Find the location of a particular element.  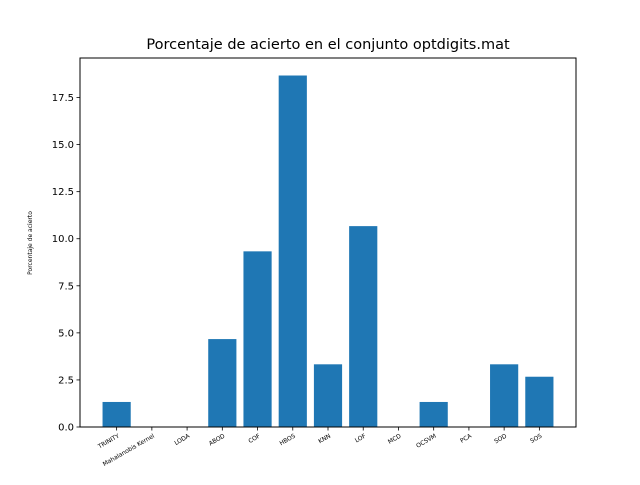

y-tick-label: 10.0 is located at coordinates (63, 239).